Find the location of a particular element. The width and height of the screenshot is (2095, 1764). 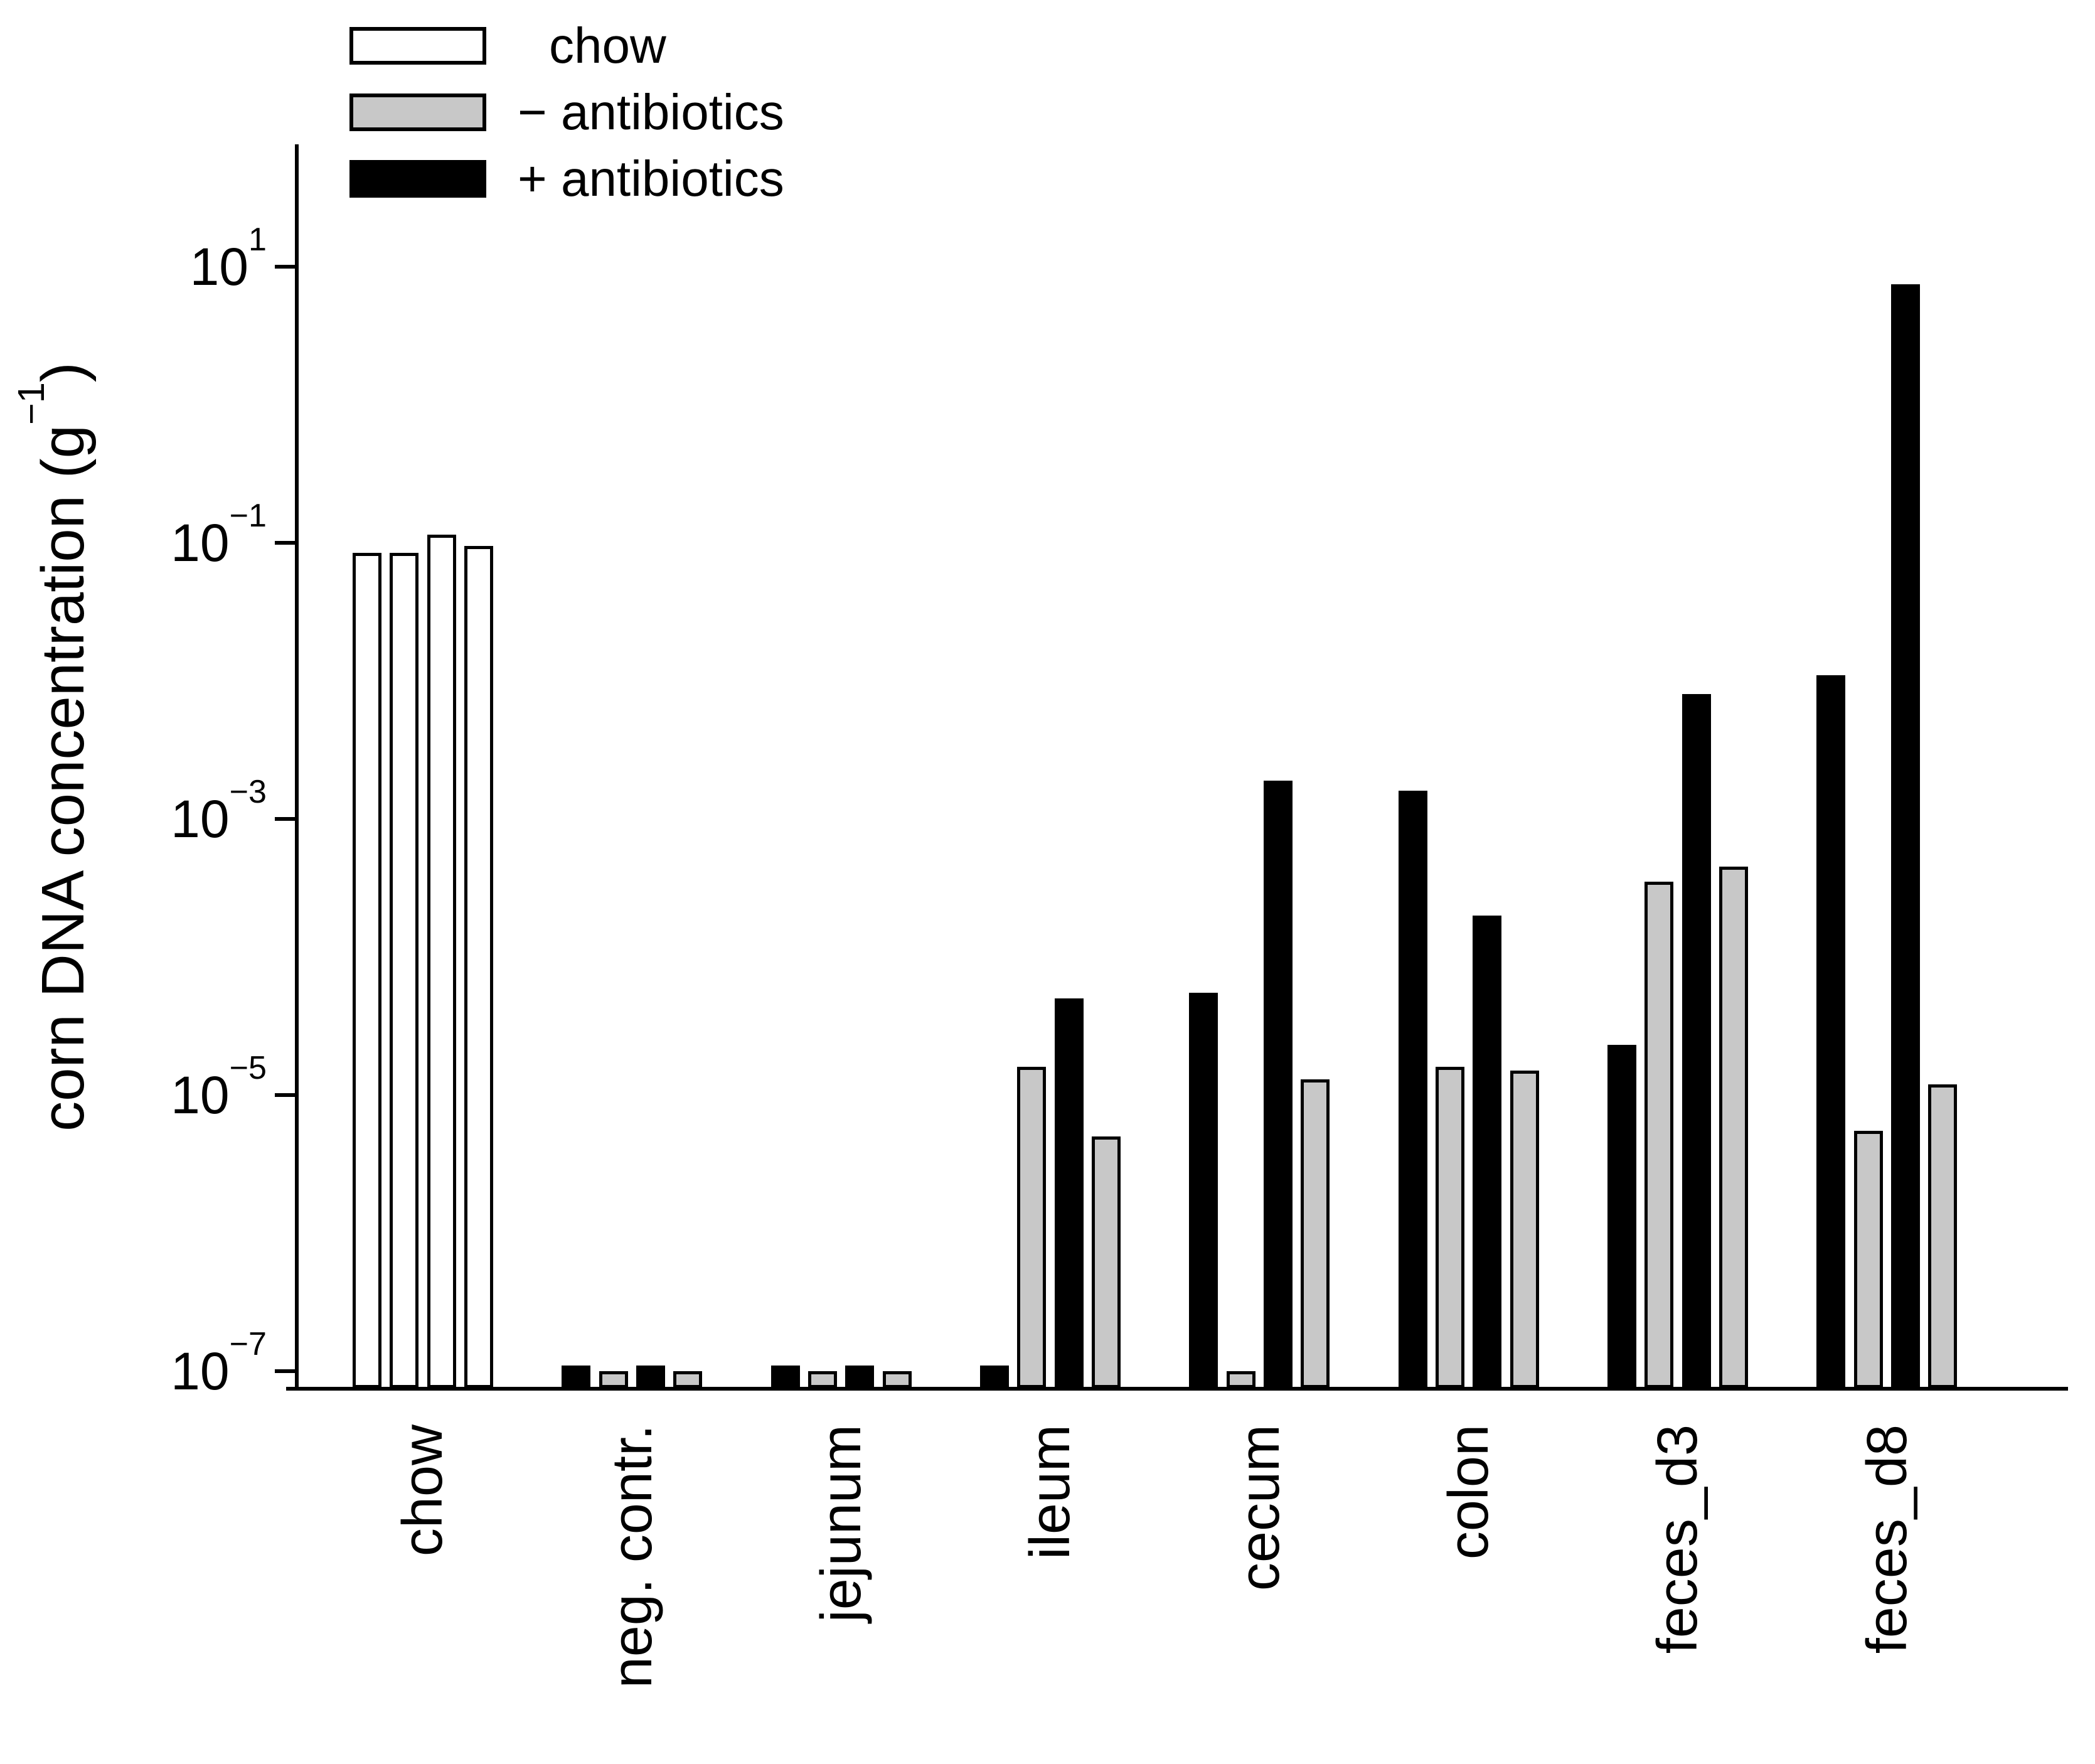

x-axis-line is located at coordinates (1177, 1389).